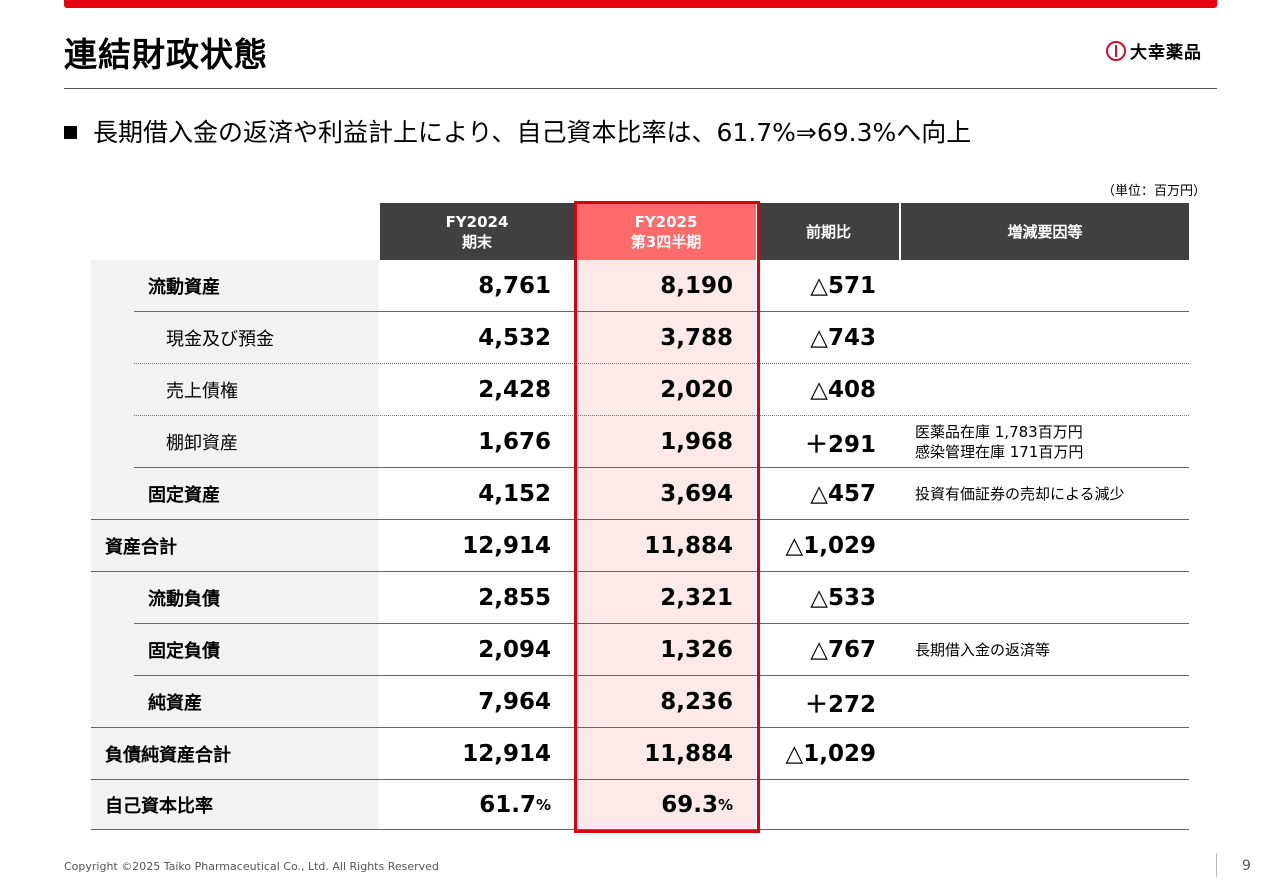 The width and height of the screenshot is (1280, 886). Describe the element at coordinates (477, 221) in the screenshot. I see `header-fy2024-year: FY2024` at that location.